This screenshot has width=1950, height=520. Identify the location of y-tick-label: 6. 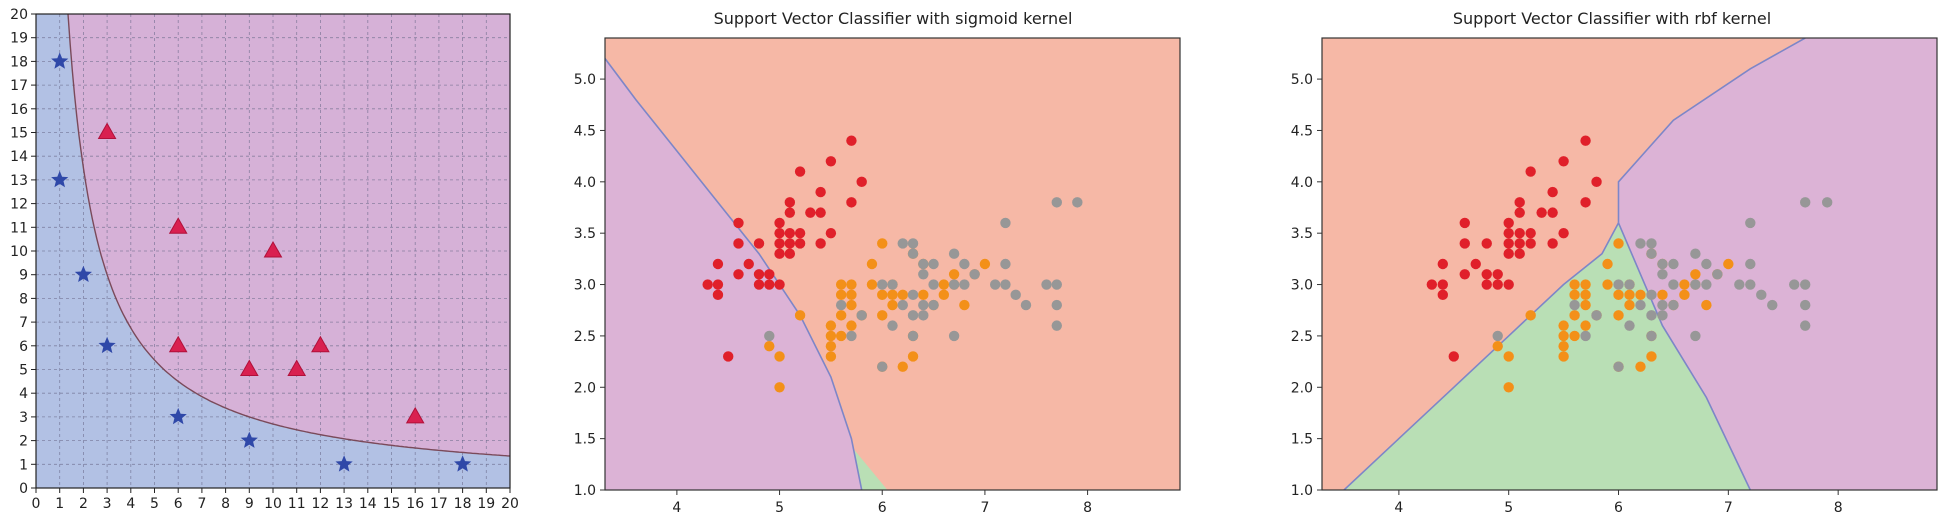
(23, 347).